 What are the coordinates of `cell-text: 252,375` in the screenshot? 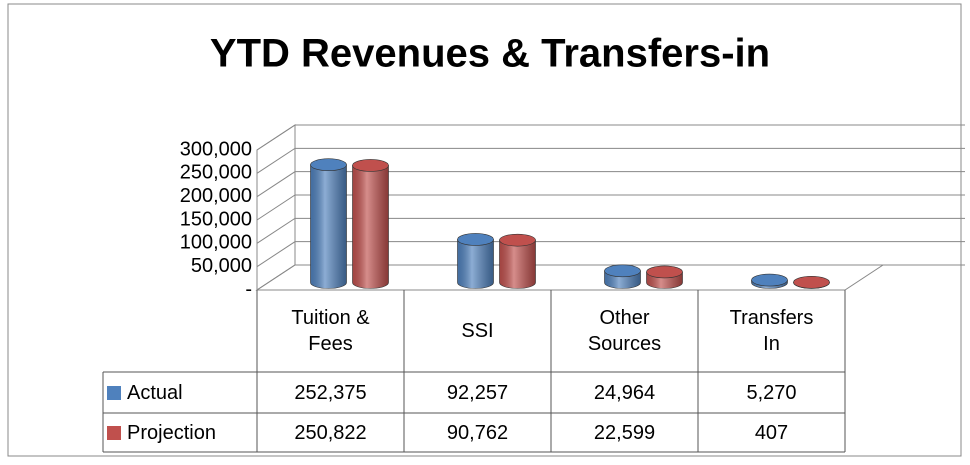 It's located at (330, 392).